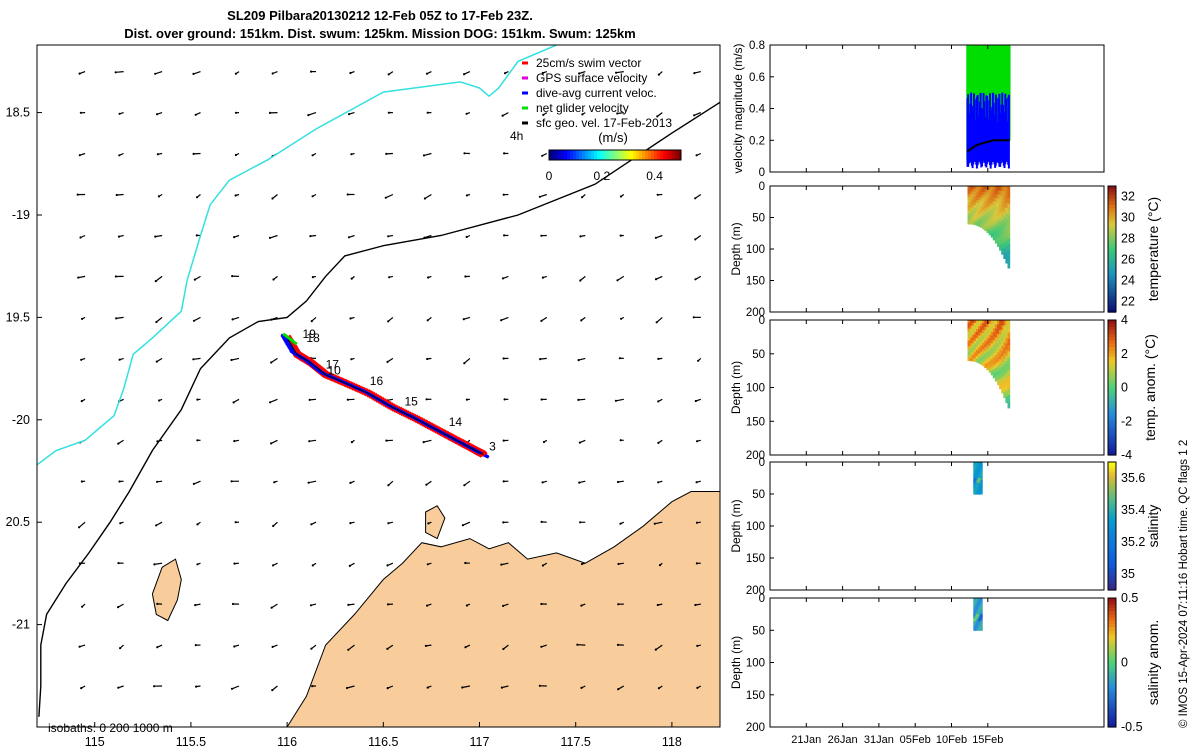 This screenshot has height=755, width=1200. Describe the element at coordinates (310, 334) in the screenshot. I see `track-day-label: 19` at that location.